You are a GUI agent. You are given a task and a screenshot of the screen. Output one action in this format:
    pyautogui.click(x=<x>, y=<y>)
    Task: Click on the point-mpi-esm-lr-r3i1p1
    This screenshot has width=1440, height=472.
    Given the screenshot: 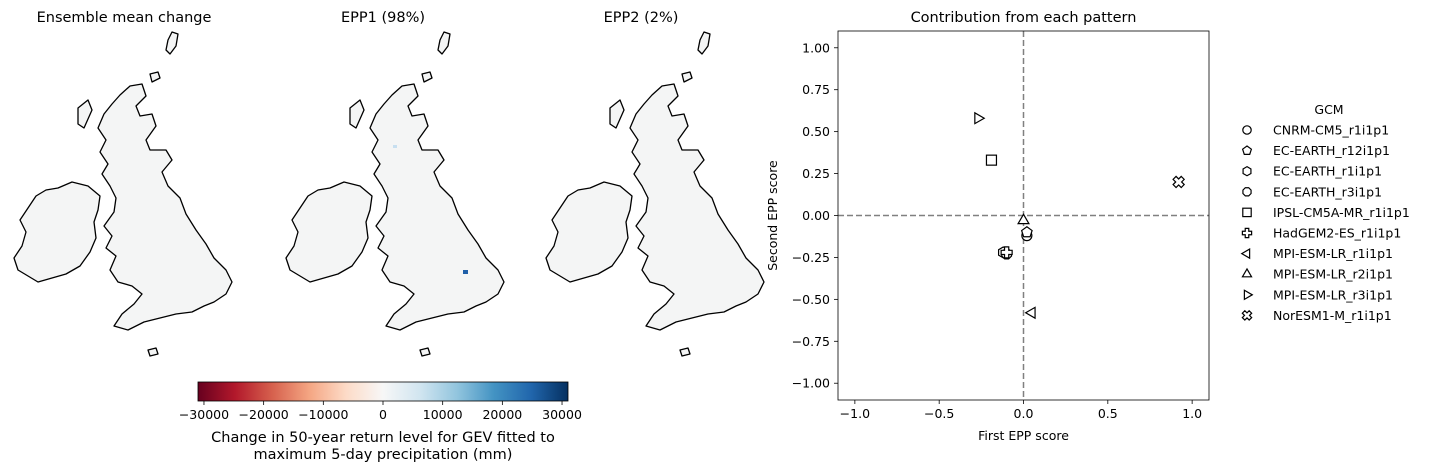 What is the action you would take?
    pyautogui.click(x=980, y=118)
    